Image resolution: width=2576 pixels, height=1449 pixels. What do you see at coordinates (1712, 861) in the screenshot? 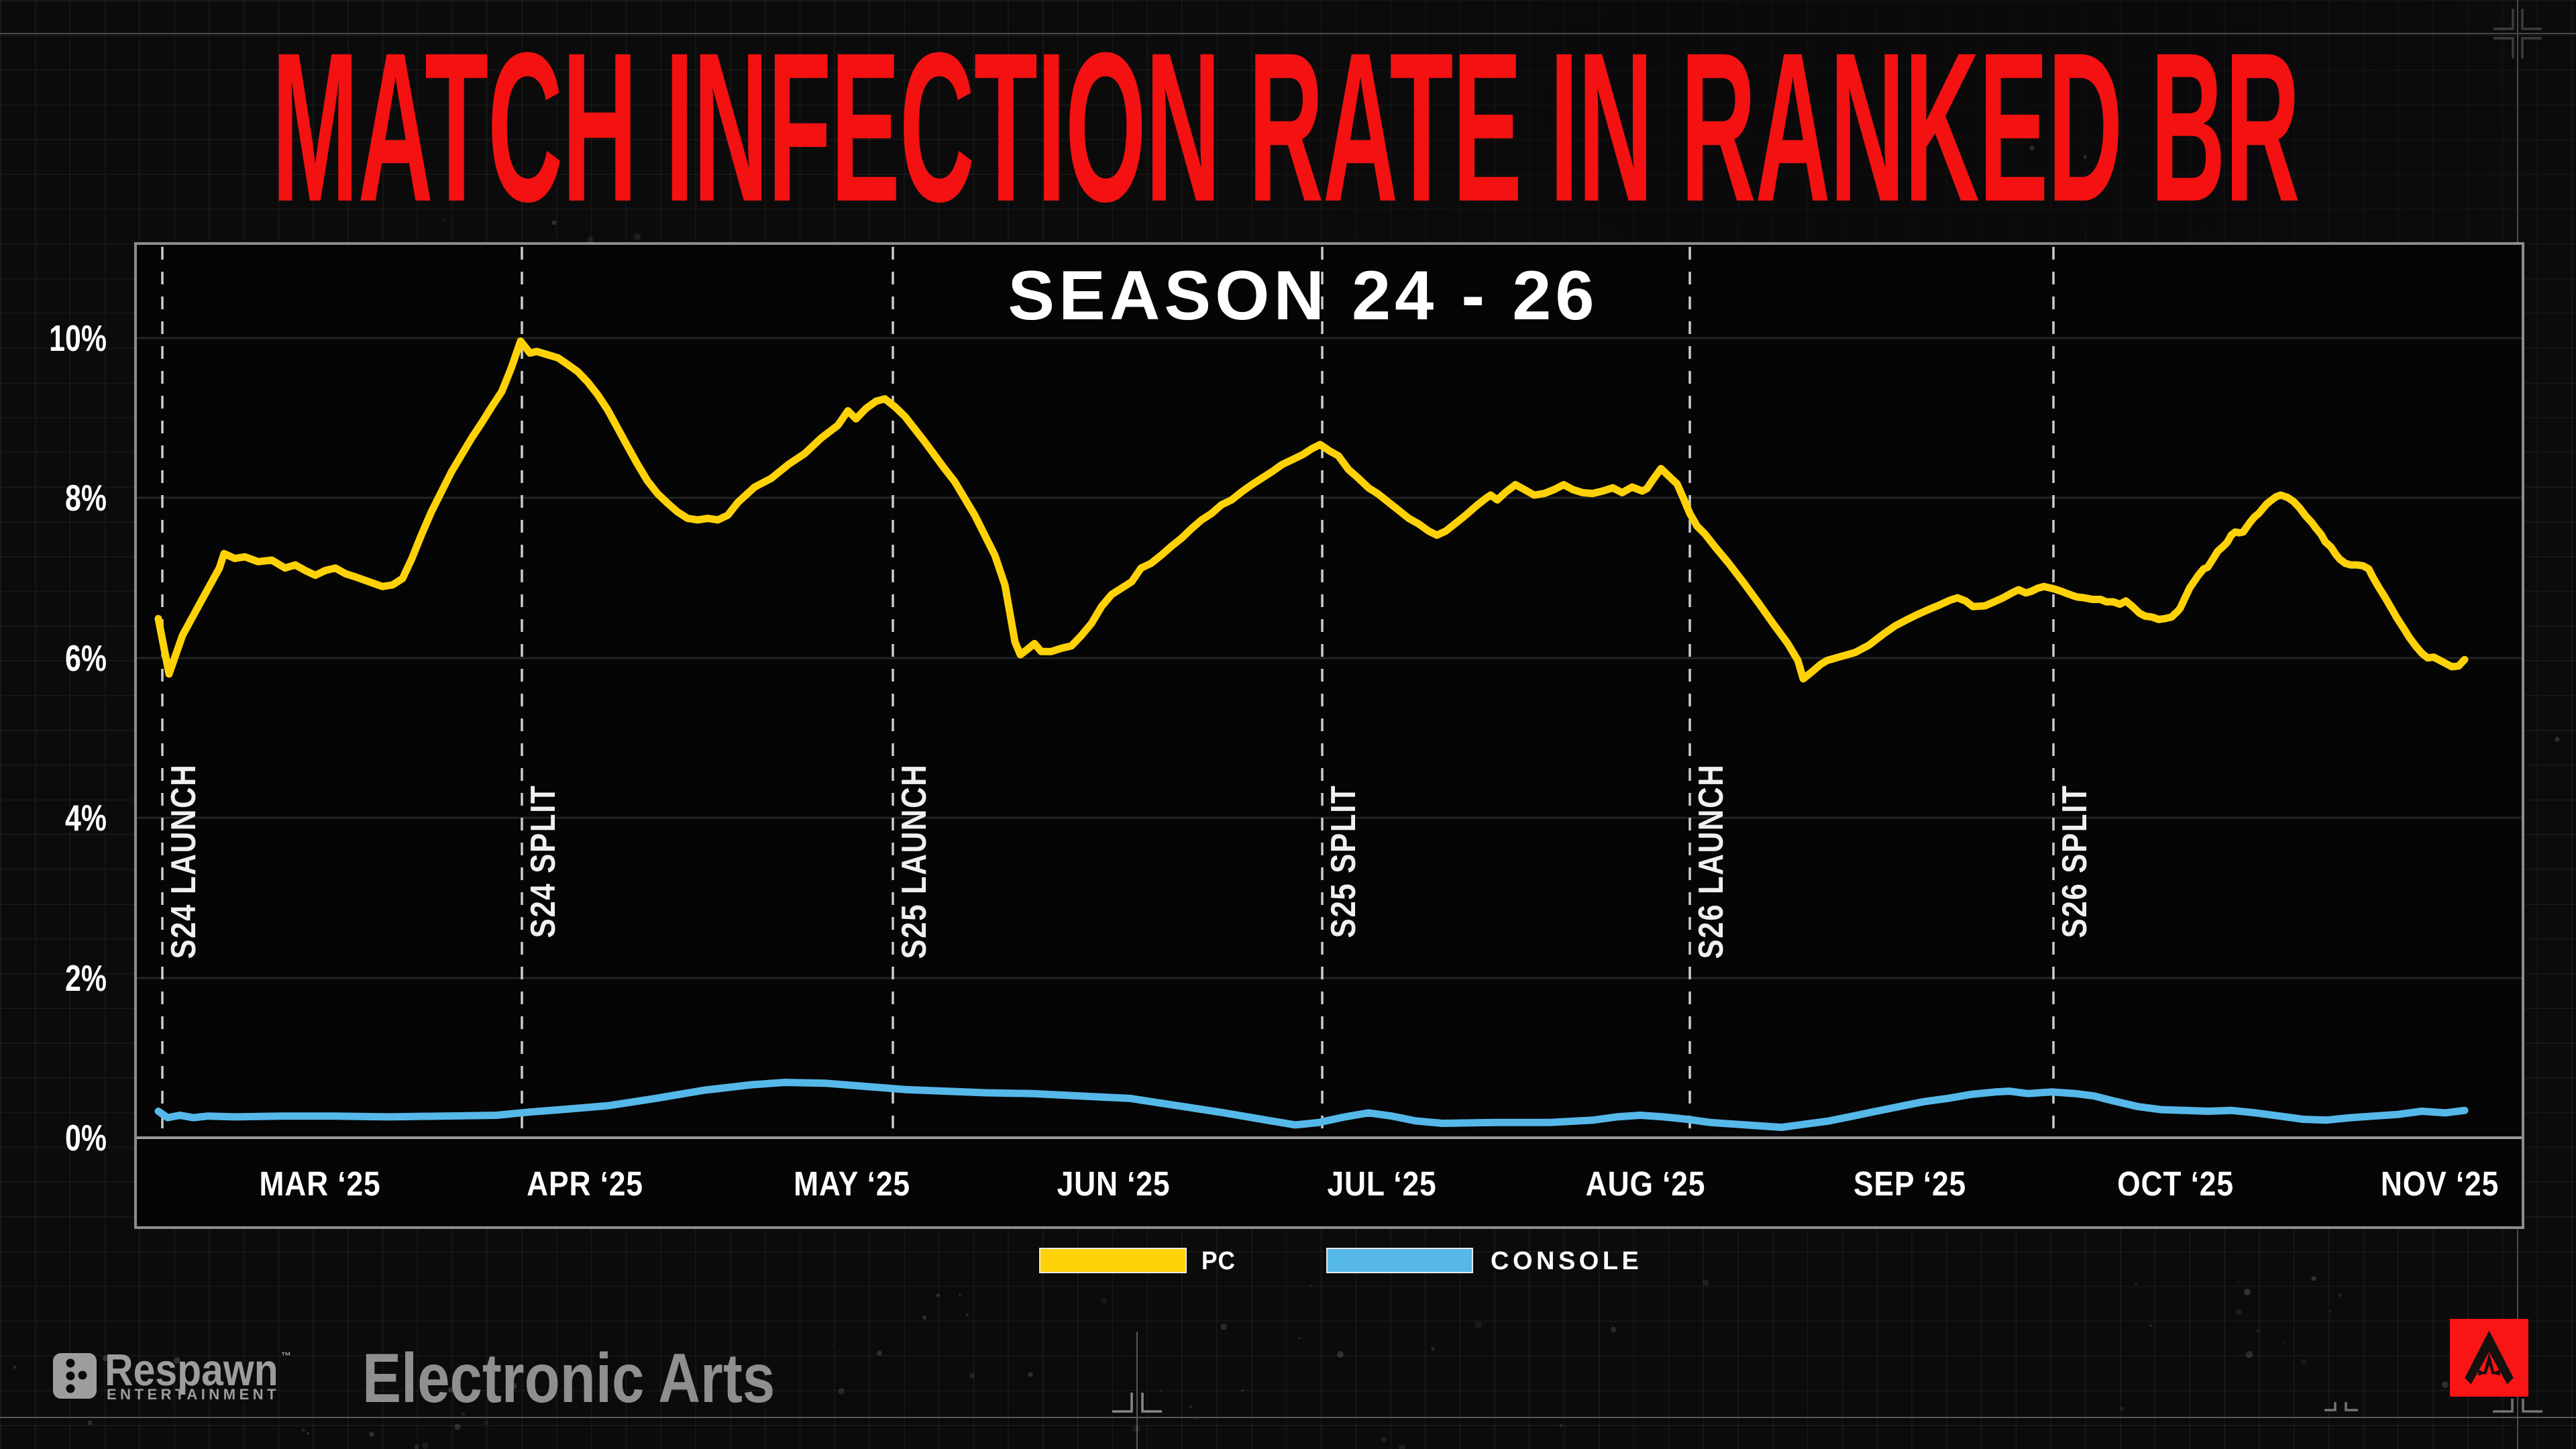
I see `svg-text: S26 LAUNCH` at bounding box center [1712, 861].